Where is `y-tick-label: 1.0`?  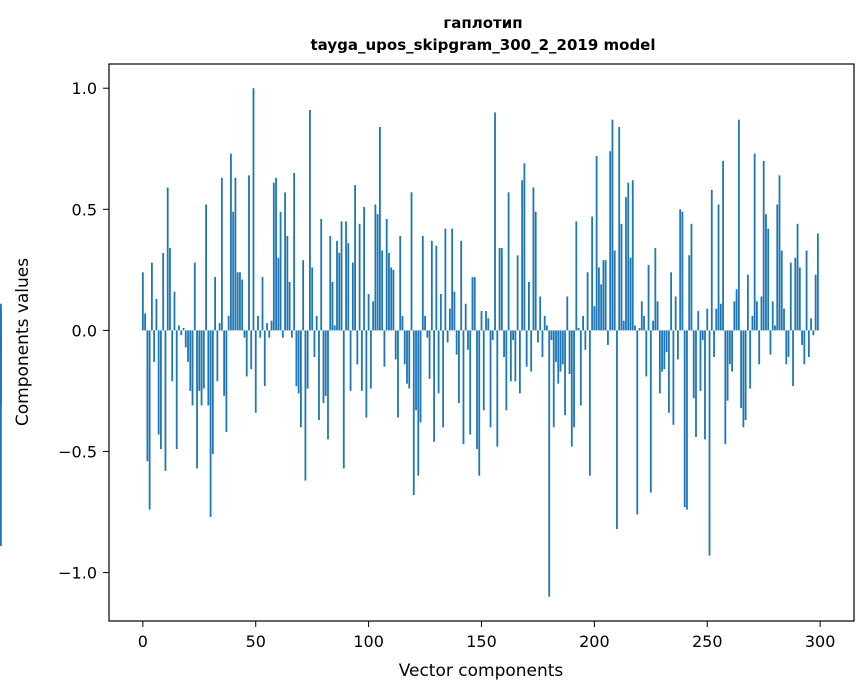
y-tick-label: 1.0 is located at coordinates (84, 88).